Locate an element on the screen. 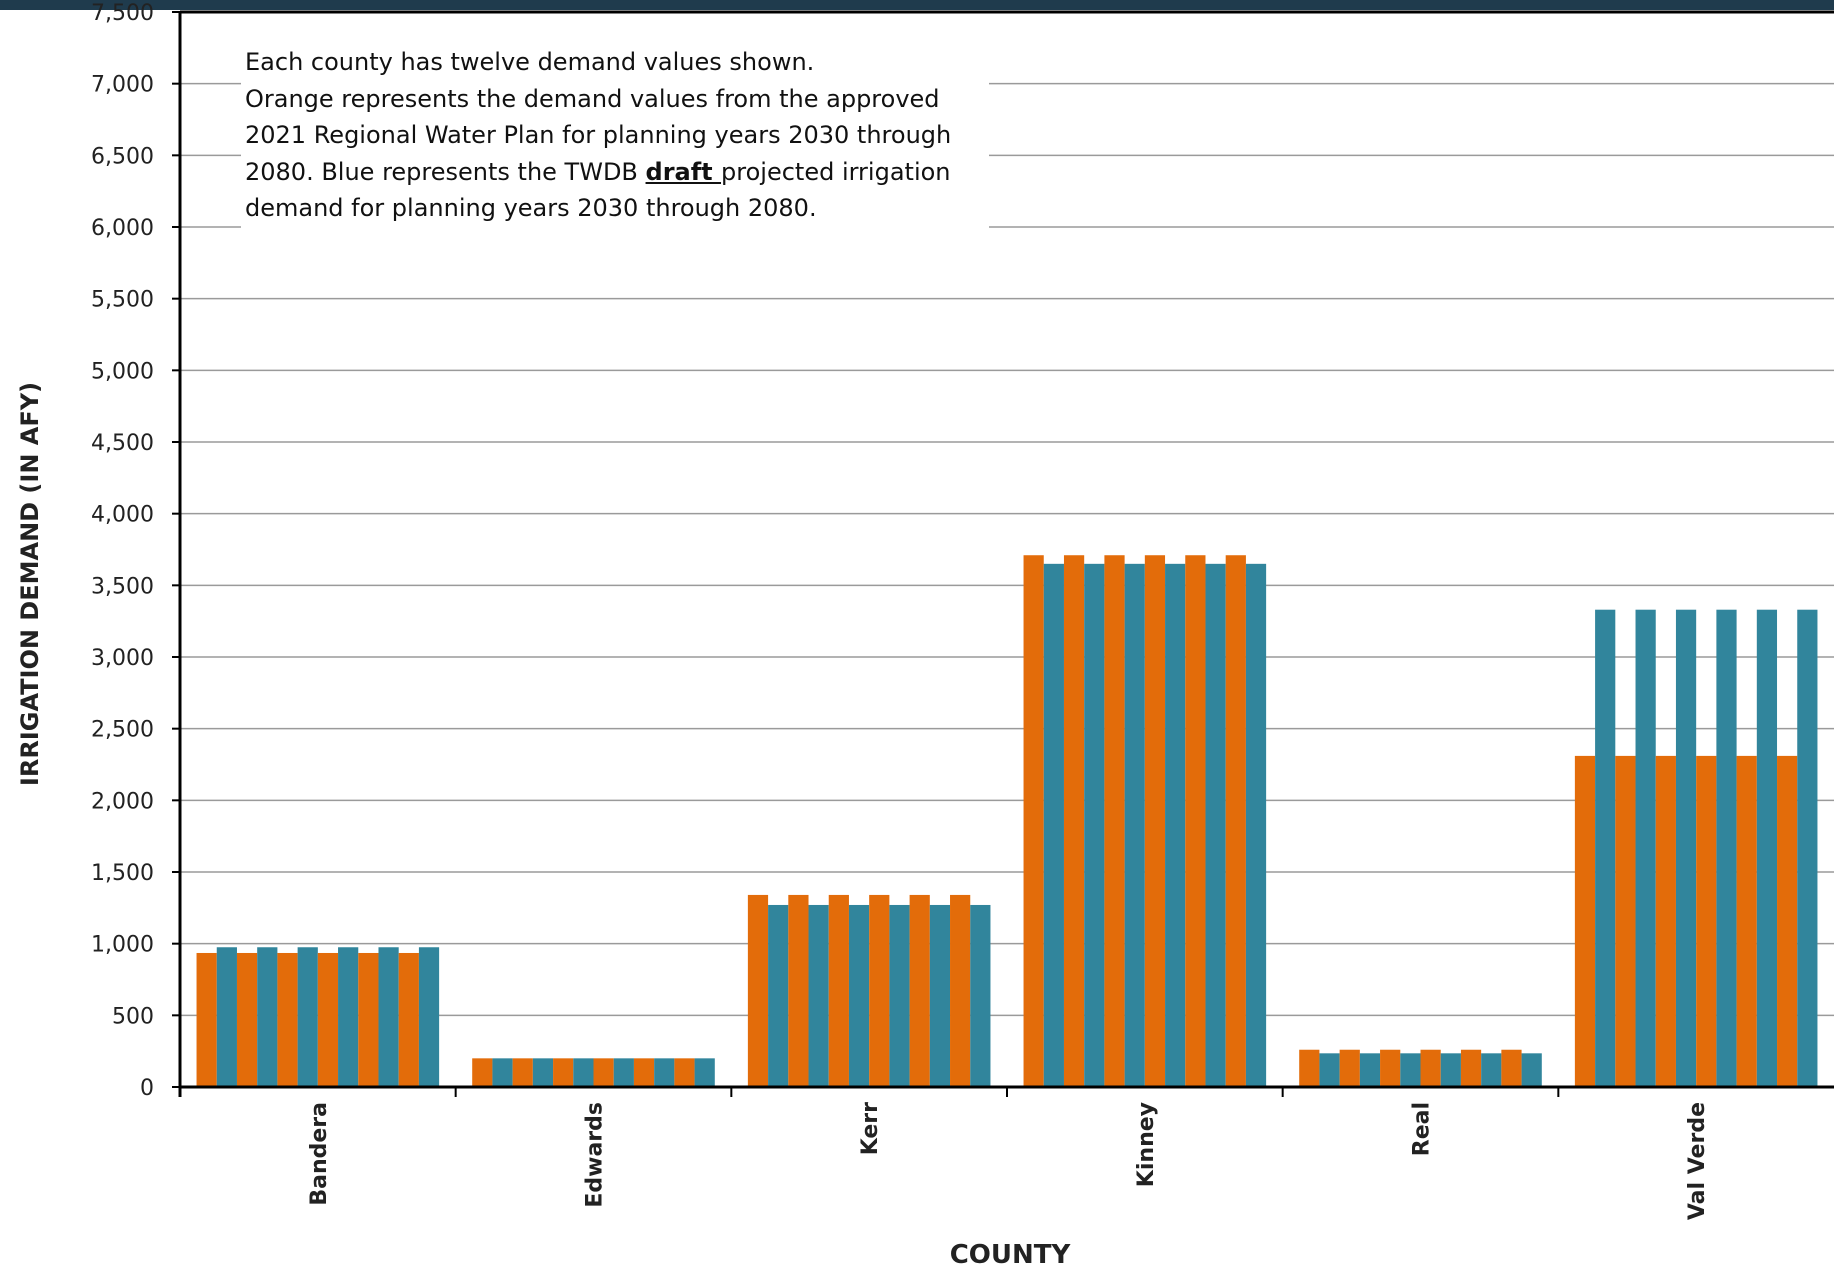 Image resolution: width=1834 pixels, height=1267 pixels. y-tick-label: 500 is located at coordinates (133, 1016).